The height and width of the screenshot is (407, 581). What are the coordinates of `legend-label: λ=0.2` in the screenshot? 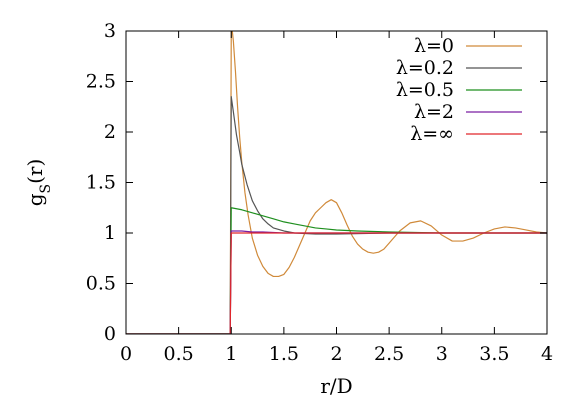 It's located at (425, 68).